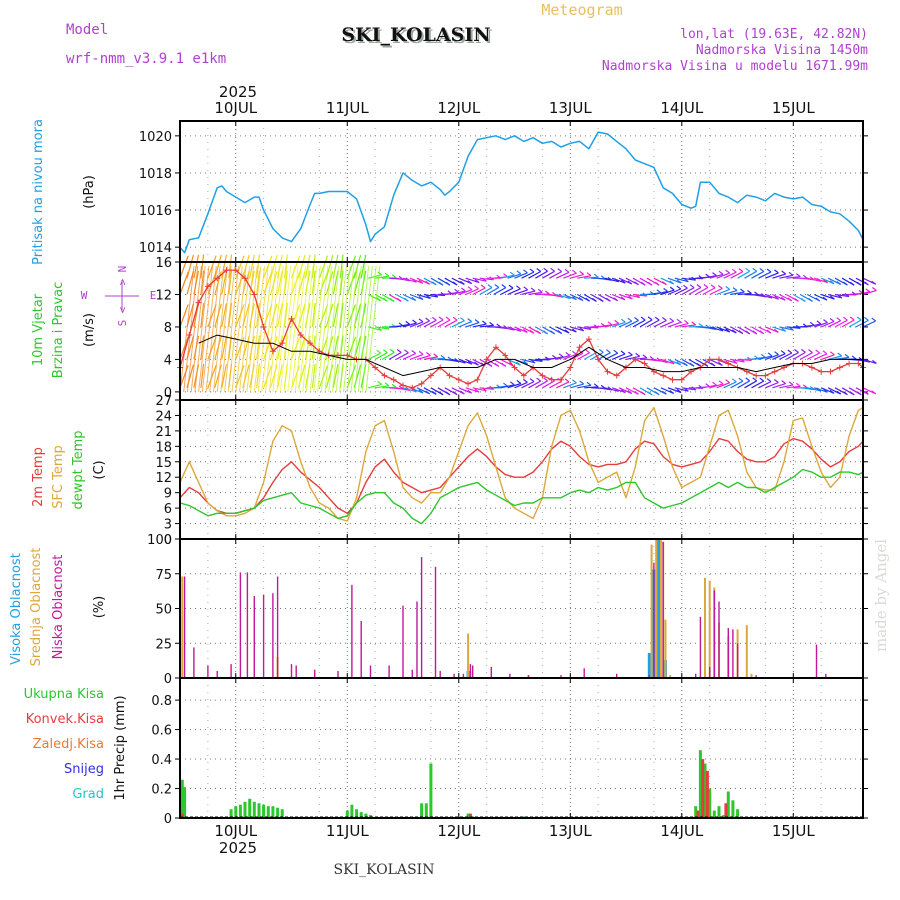  Describe the element at coordinates (651, 611) in the screenshot. I see `mid-cloud-bar` at that location.